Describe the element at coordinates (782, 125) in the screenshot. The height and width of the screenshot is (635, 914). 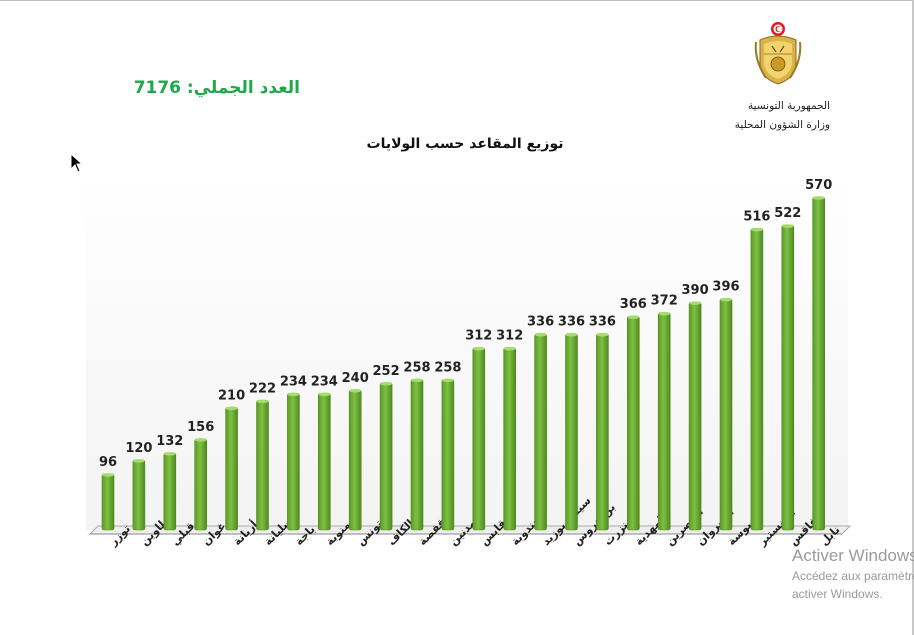
I see `ministry-name: وزارة الشؤون المحلية` at that location.